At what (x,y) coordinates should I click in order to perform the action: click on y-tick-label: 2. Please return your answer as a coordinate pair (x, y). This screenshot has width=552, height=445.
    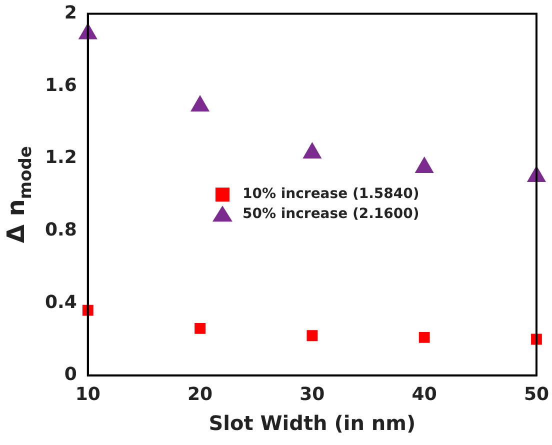
    Looking at the image, I should click on (70, 13).